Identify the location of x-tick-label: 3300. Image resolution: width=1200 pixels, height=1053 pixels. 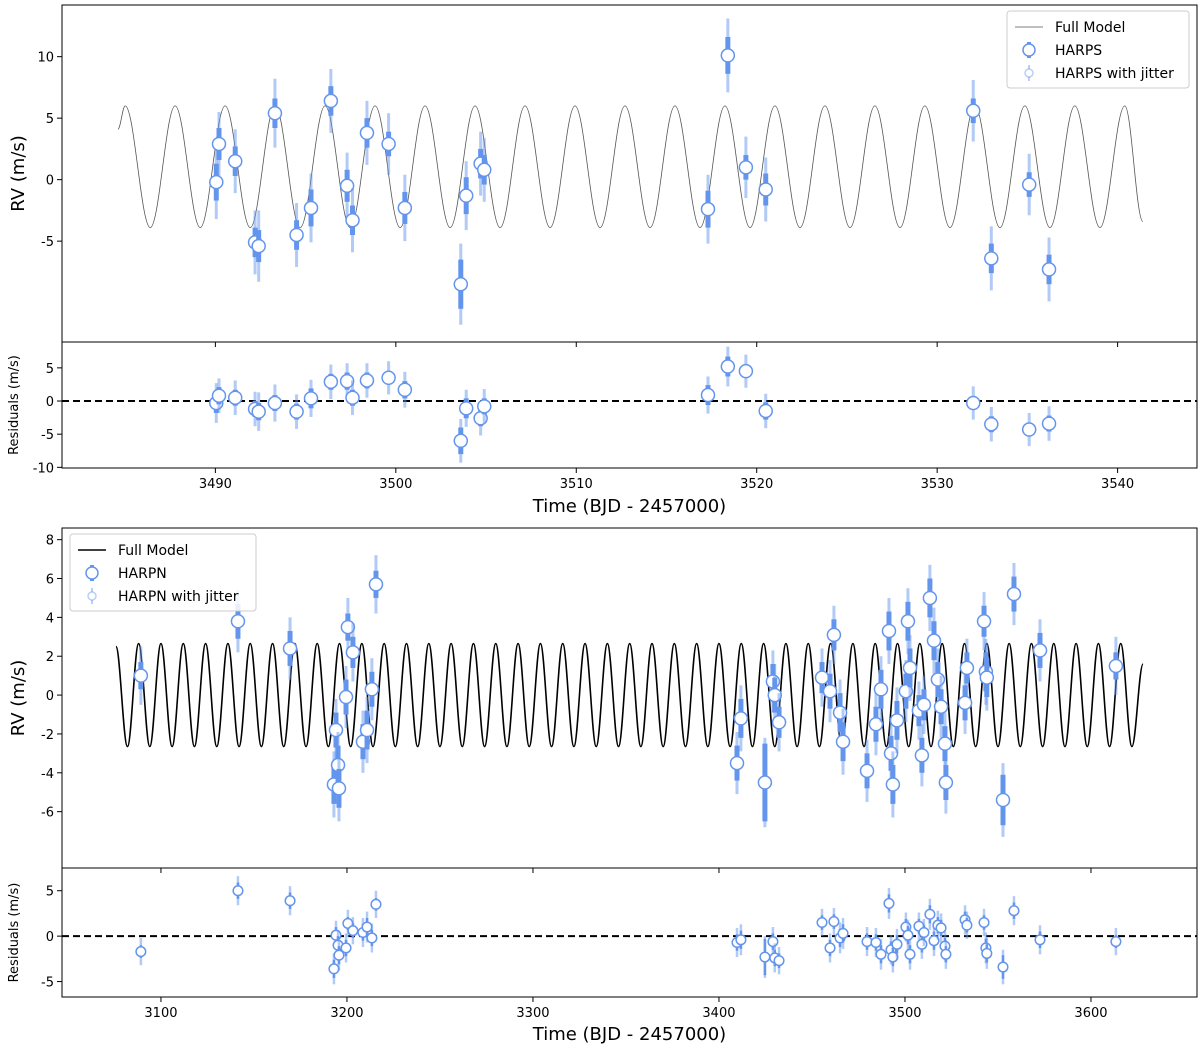
(532, 1013).